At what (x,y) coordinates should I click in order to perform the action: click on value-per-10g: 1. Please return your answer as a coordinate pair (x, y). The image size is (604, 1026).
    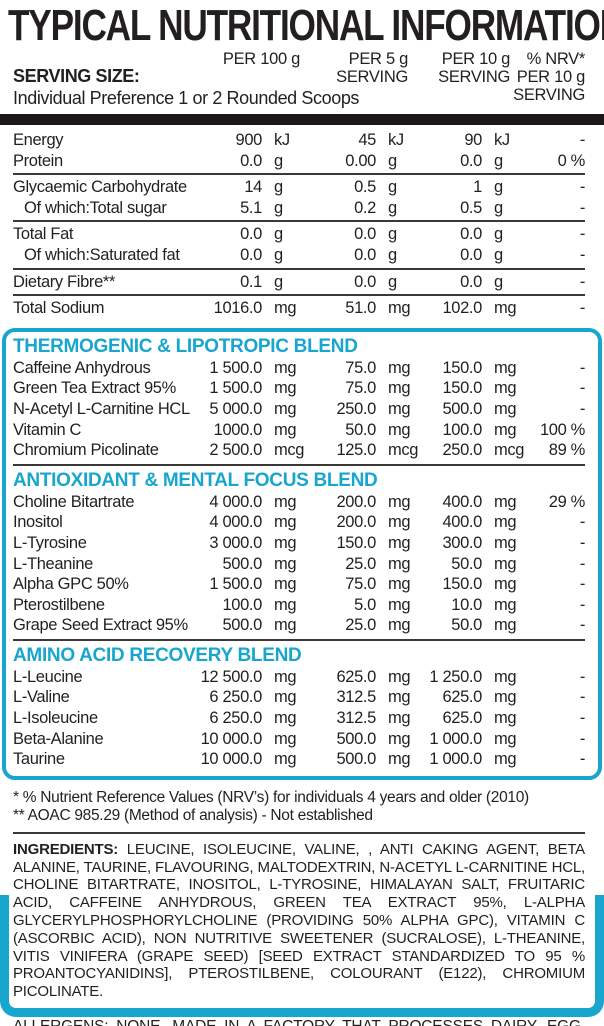
    Looking at the image, I should click on (477, 187).